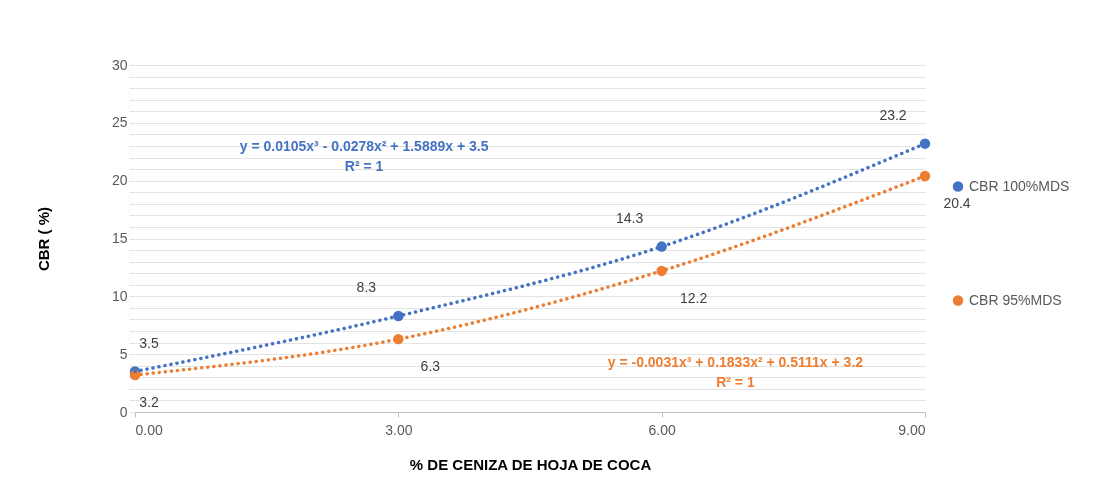 The height and width of the screenshot is (482, 1113). I want to click on data-label: 8.3, so click(366, 287).